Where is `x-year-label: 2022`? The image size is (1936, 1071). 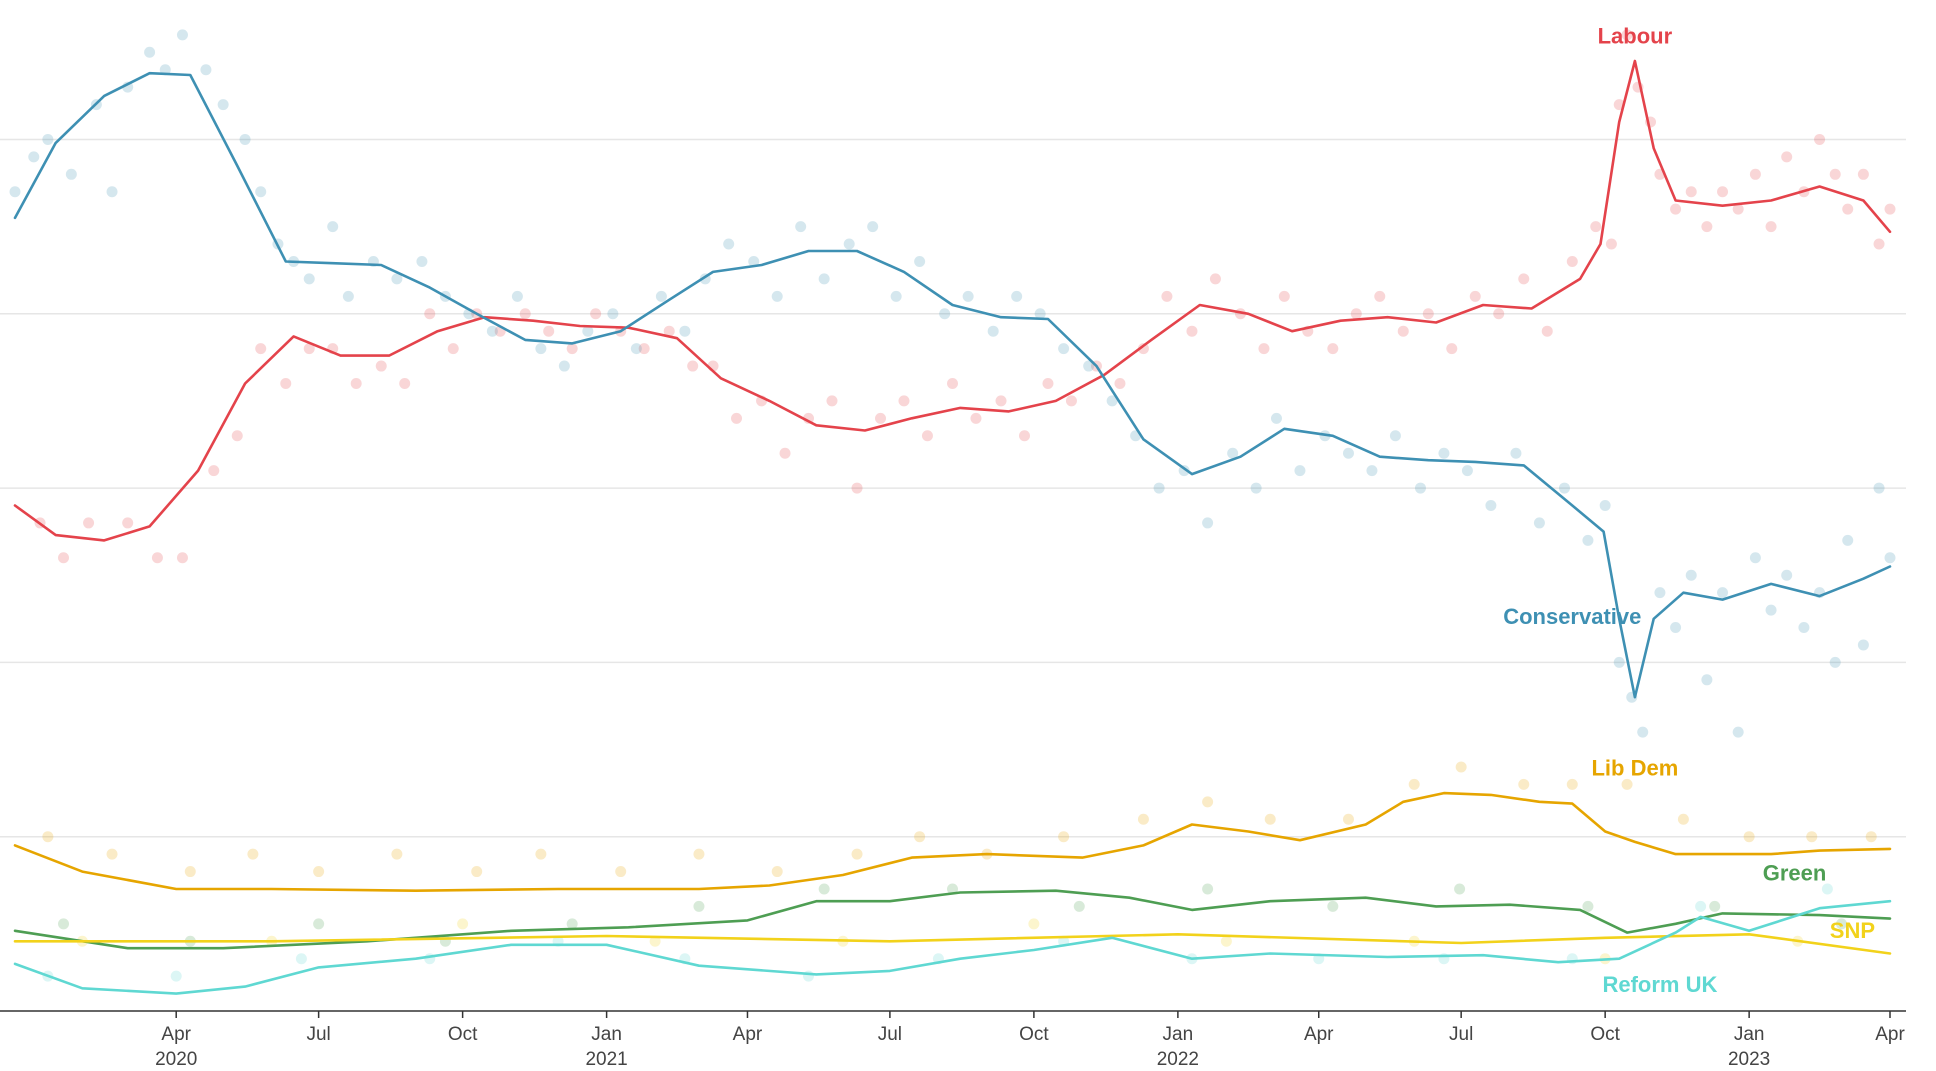 x-year-label: 2022 is located at coordinates (1178, 1059).